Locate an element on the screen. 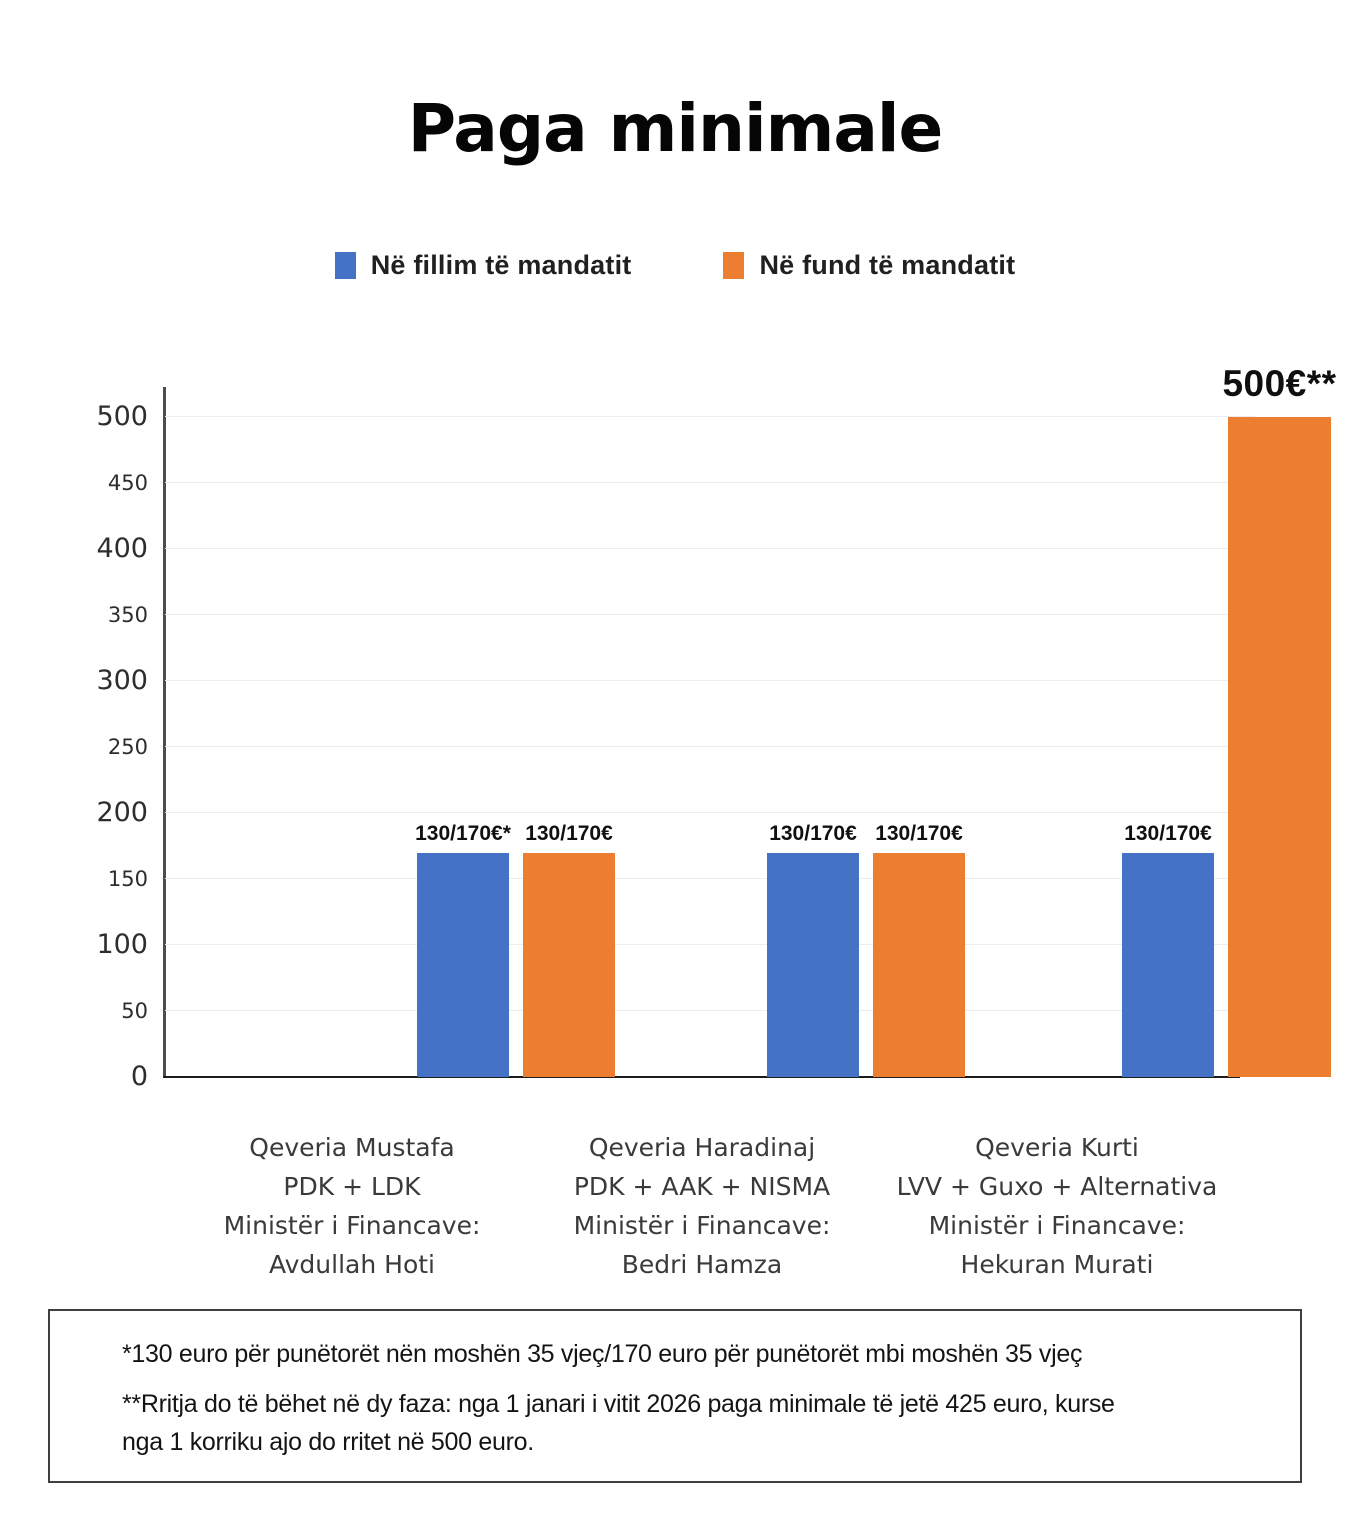 The image size is (1350, 1534). bar-fund-kurti is located at coordinates (1279, 747).